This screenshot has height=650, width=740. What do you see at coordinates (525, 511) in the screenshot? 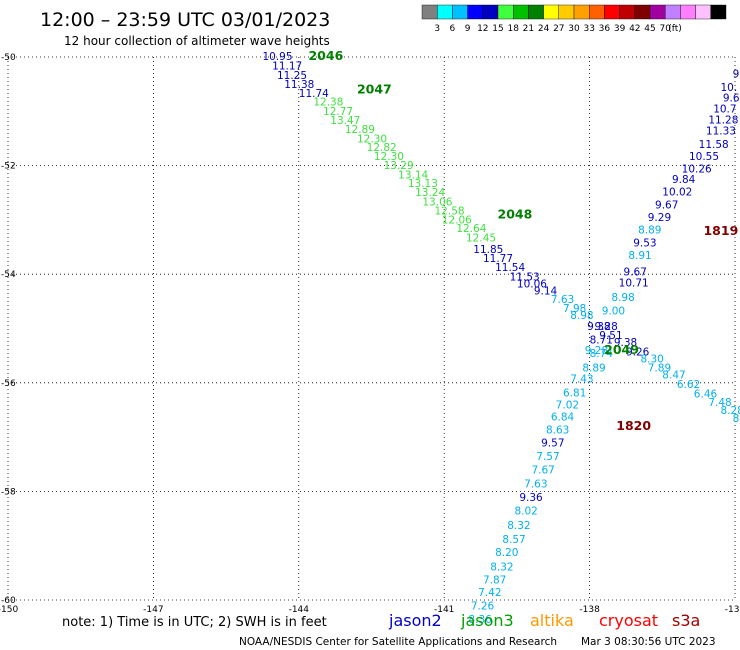
I see `wave-height-label: 8.02` at bounding box center [525, 511].